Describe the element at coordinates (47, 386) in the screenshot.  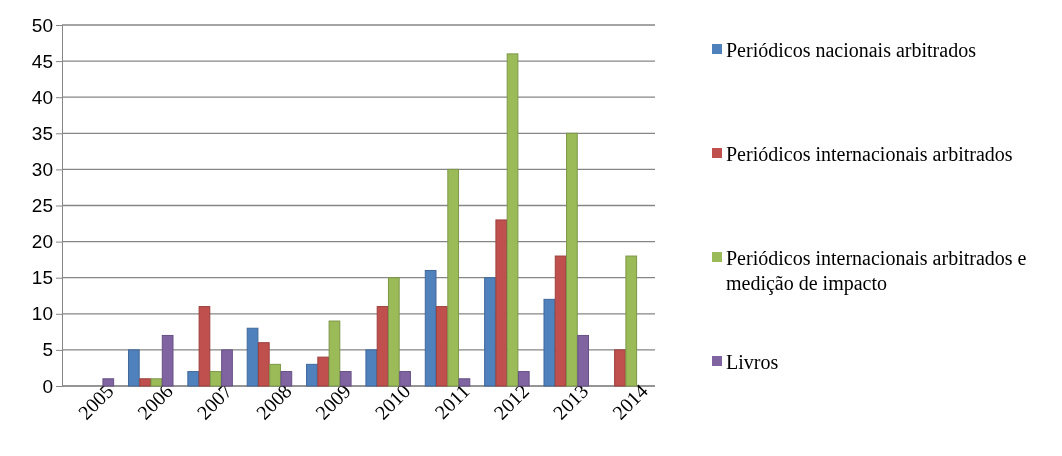
I see `y-tick-label: 0` at that location.